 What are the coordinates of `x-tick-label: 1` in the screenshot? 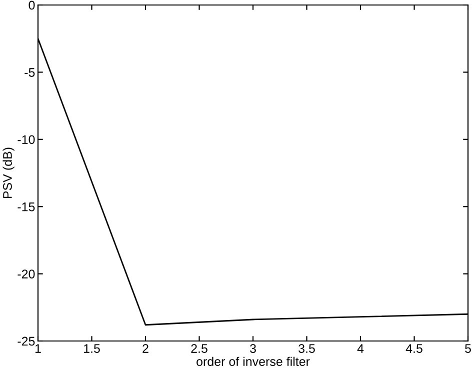 It's located at (38, 348).